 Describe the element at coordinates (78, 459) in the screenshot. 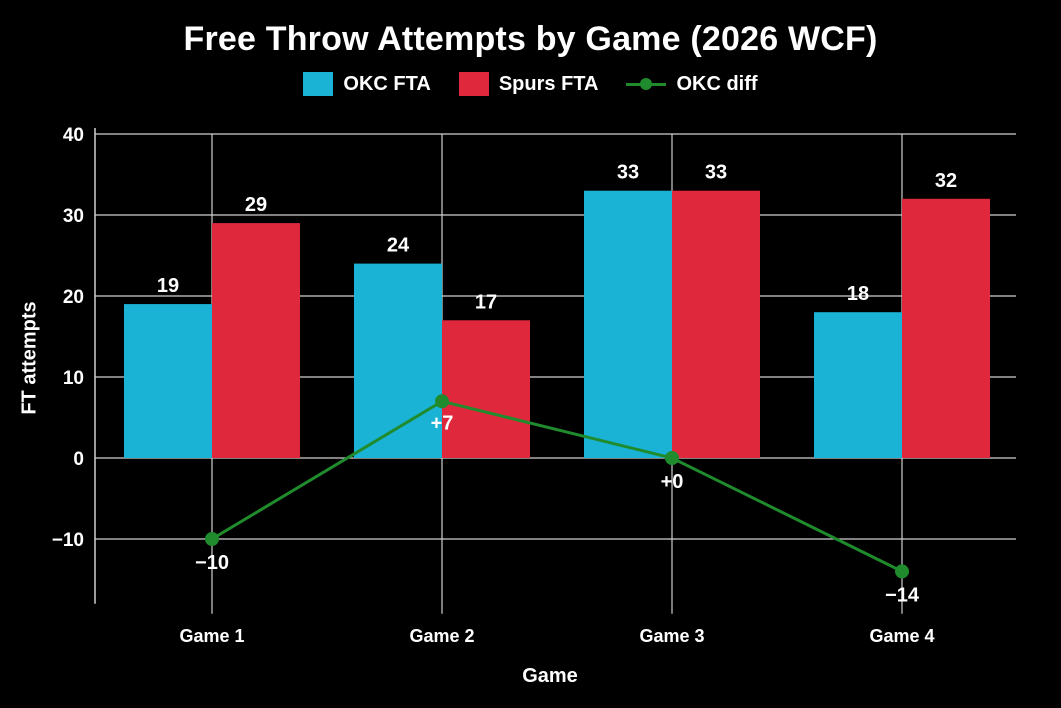

I see `y-tick-label: 0` at that location.